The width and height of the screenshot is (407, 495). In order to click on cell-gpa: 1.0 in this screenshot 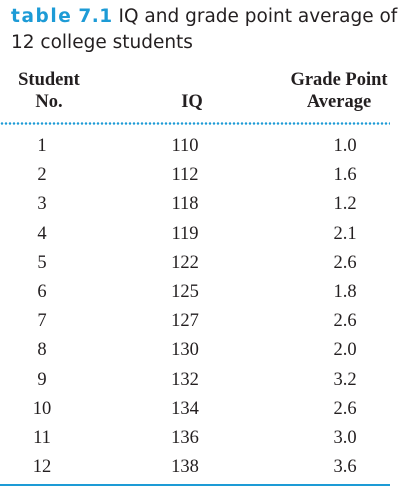, I will do `click(345, 146)`.